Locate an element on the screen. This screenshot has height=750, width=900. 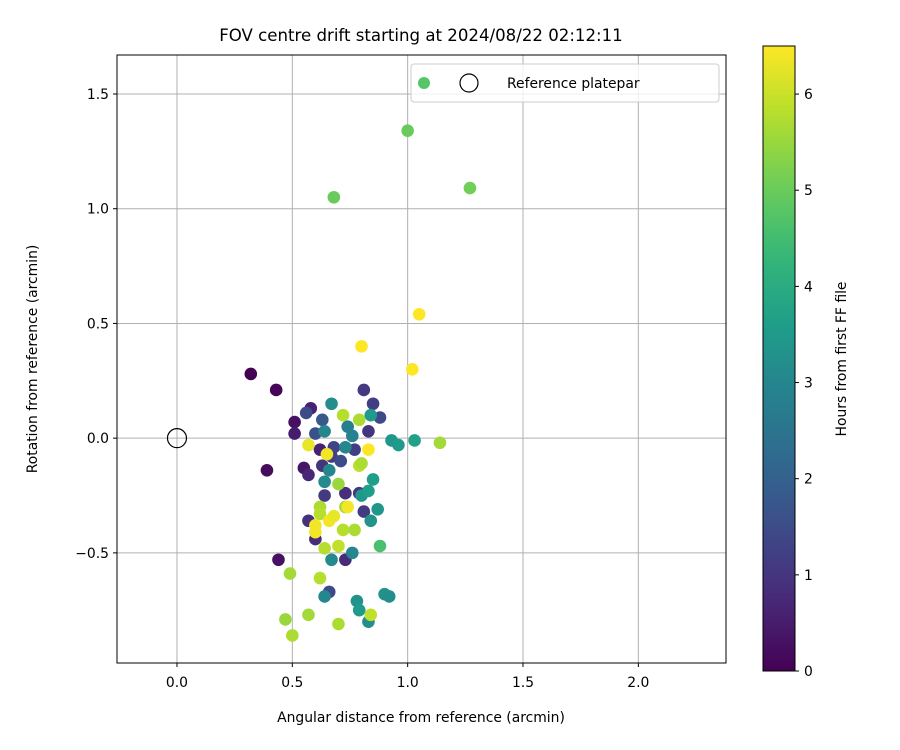
y-axis-label: Rotation from reference (arcmin) is located at coordinates (33, 359).